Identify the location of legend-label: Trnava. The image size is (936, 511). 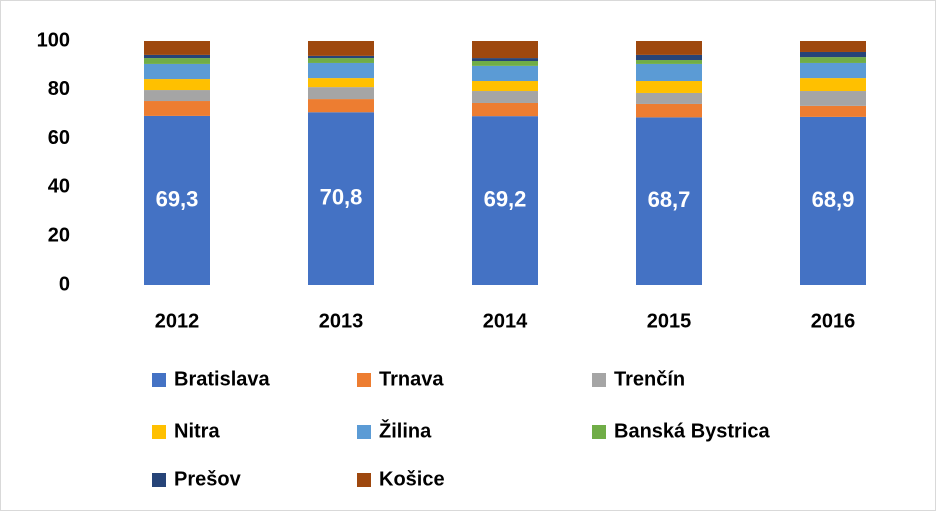
(411, 379).